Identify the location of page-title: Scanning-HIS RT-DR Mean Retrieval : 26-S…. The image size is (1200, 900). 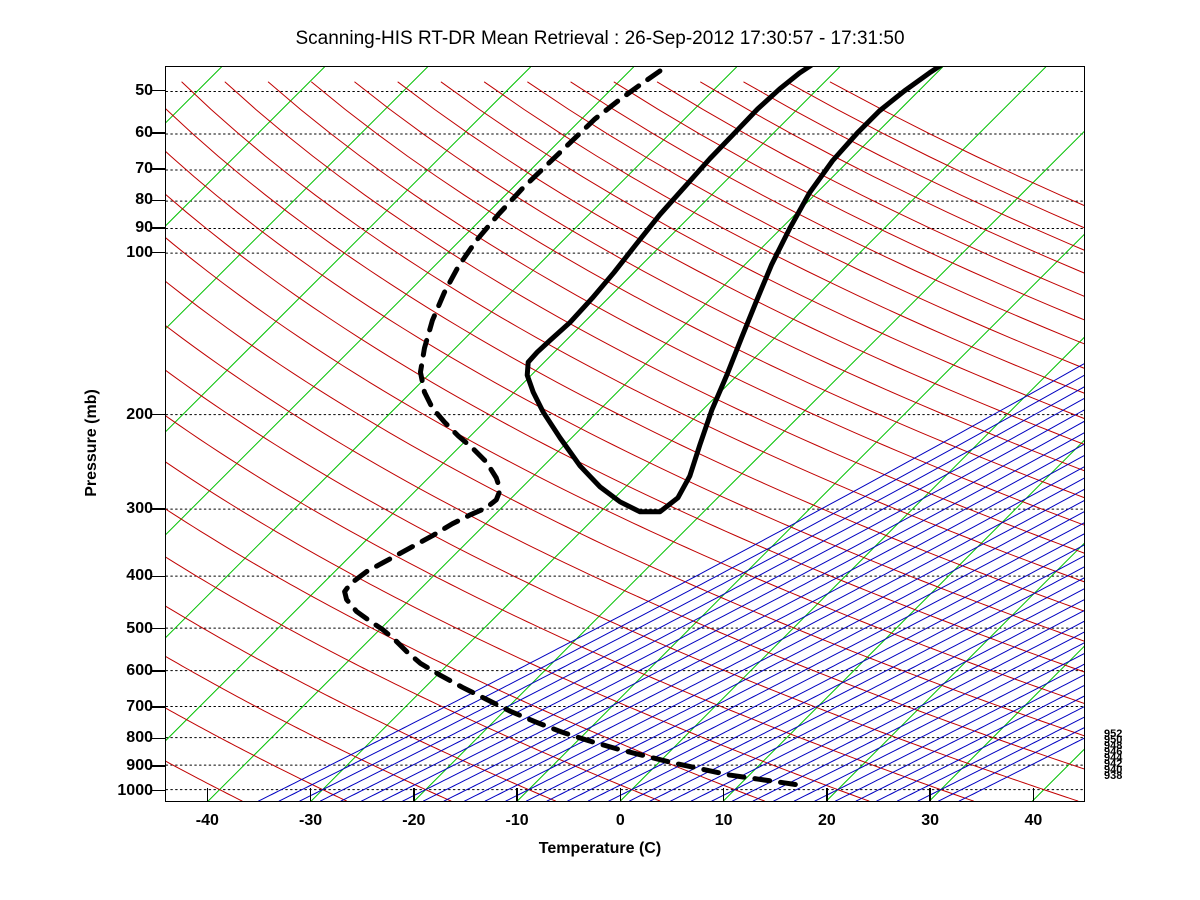
(600, 38).